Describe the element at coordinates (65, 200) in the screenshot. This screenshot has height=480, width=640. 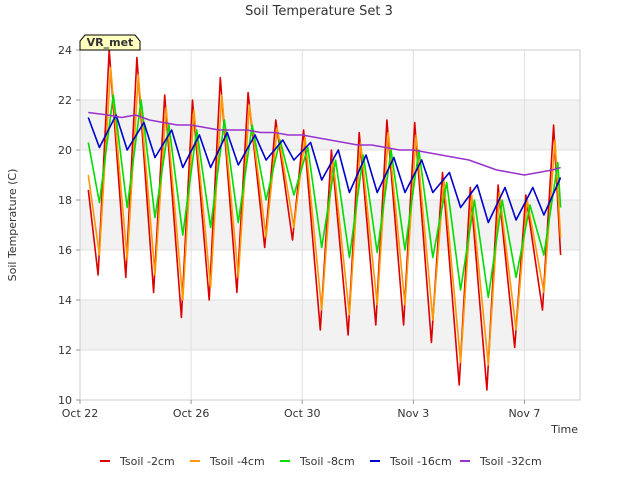
I see `y-tick-label: 18` at that location.